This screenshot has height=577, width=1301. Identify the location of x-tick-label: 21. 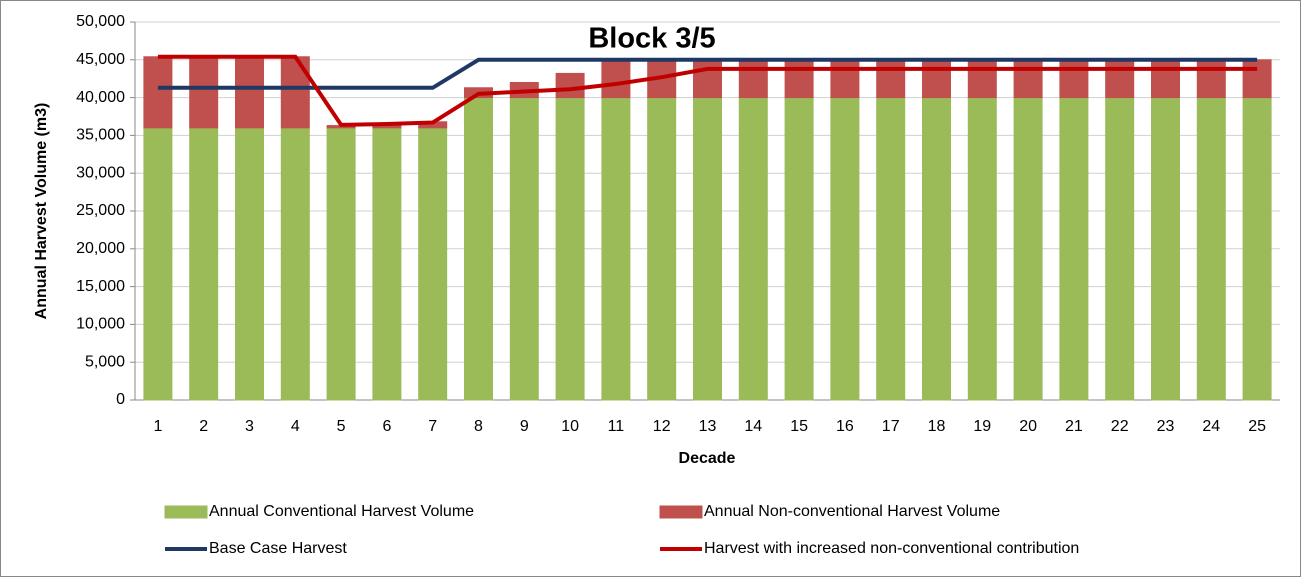
(1074, 426).